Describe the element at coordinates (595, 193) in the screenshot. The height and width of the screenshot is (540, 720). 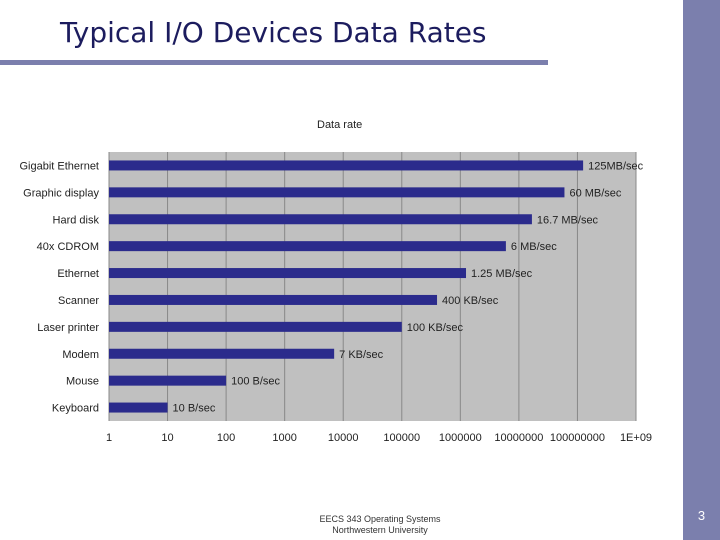
I see `data-label: 60 MB/sec` at that location.